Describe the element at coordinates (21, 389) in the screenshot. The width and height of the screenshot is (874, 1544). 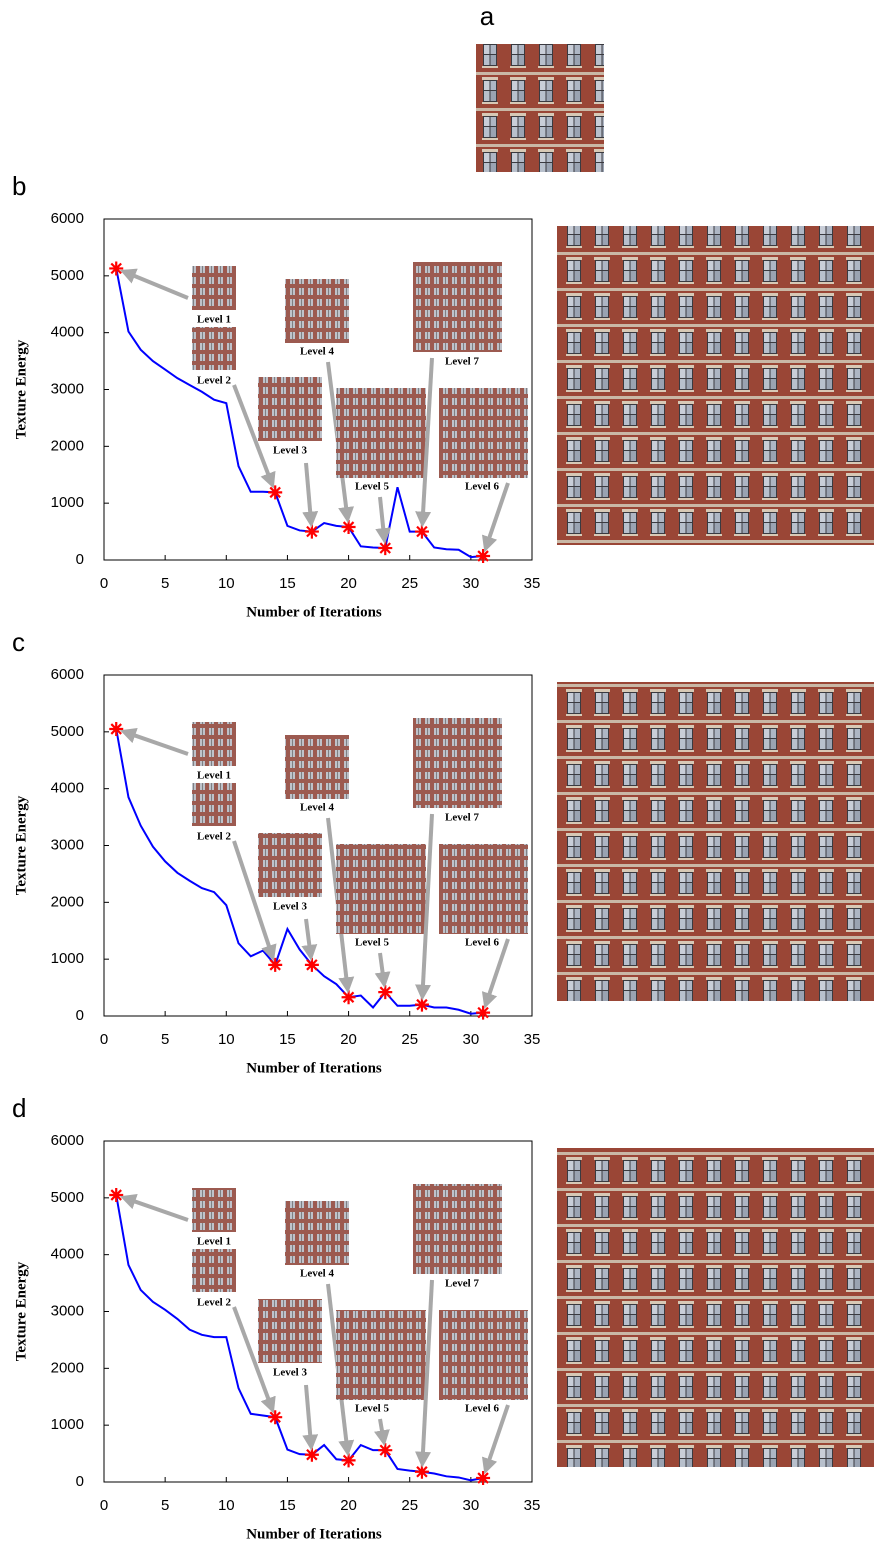
I see `y-axis-title: Texture Energy` at that location.